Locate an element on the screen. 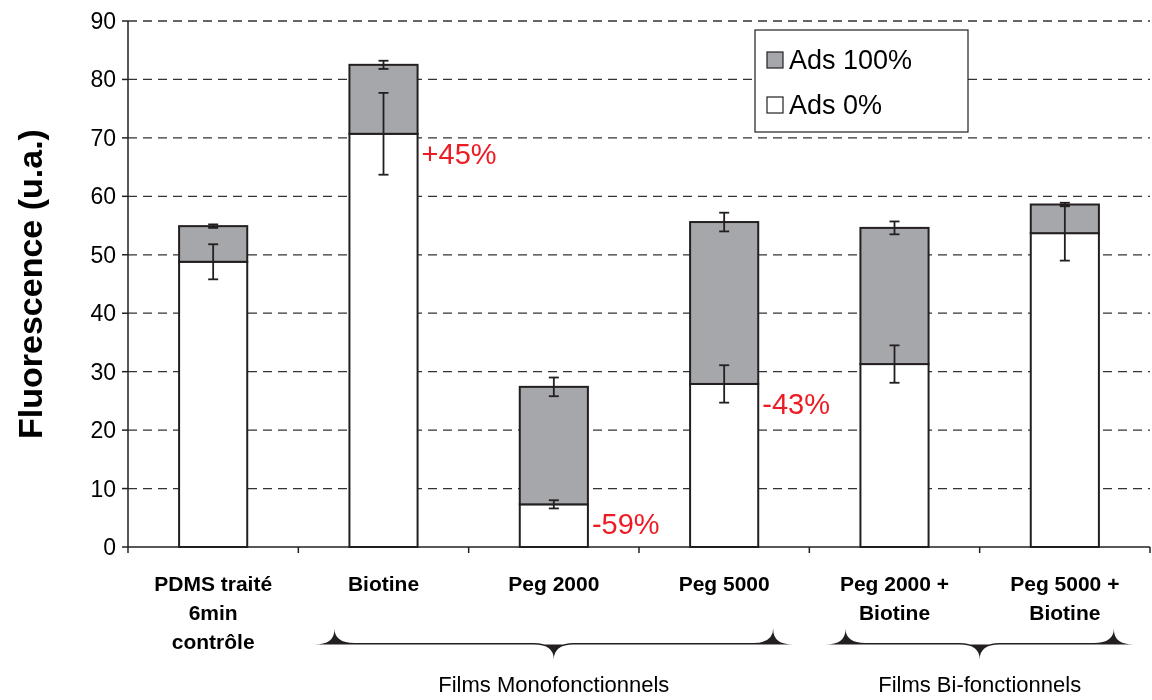  y-tick-label: 80 is located at coordinates (103, 79).